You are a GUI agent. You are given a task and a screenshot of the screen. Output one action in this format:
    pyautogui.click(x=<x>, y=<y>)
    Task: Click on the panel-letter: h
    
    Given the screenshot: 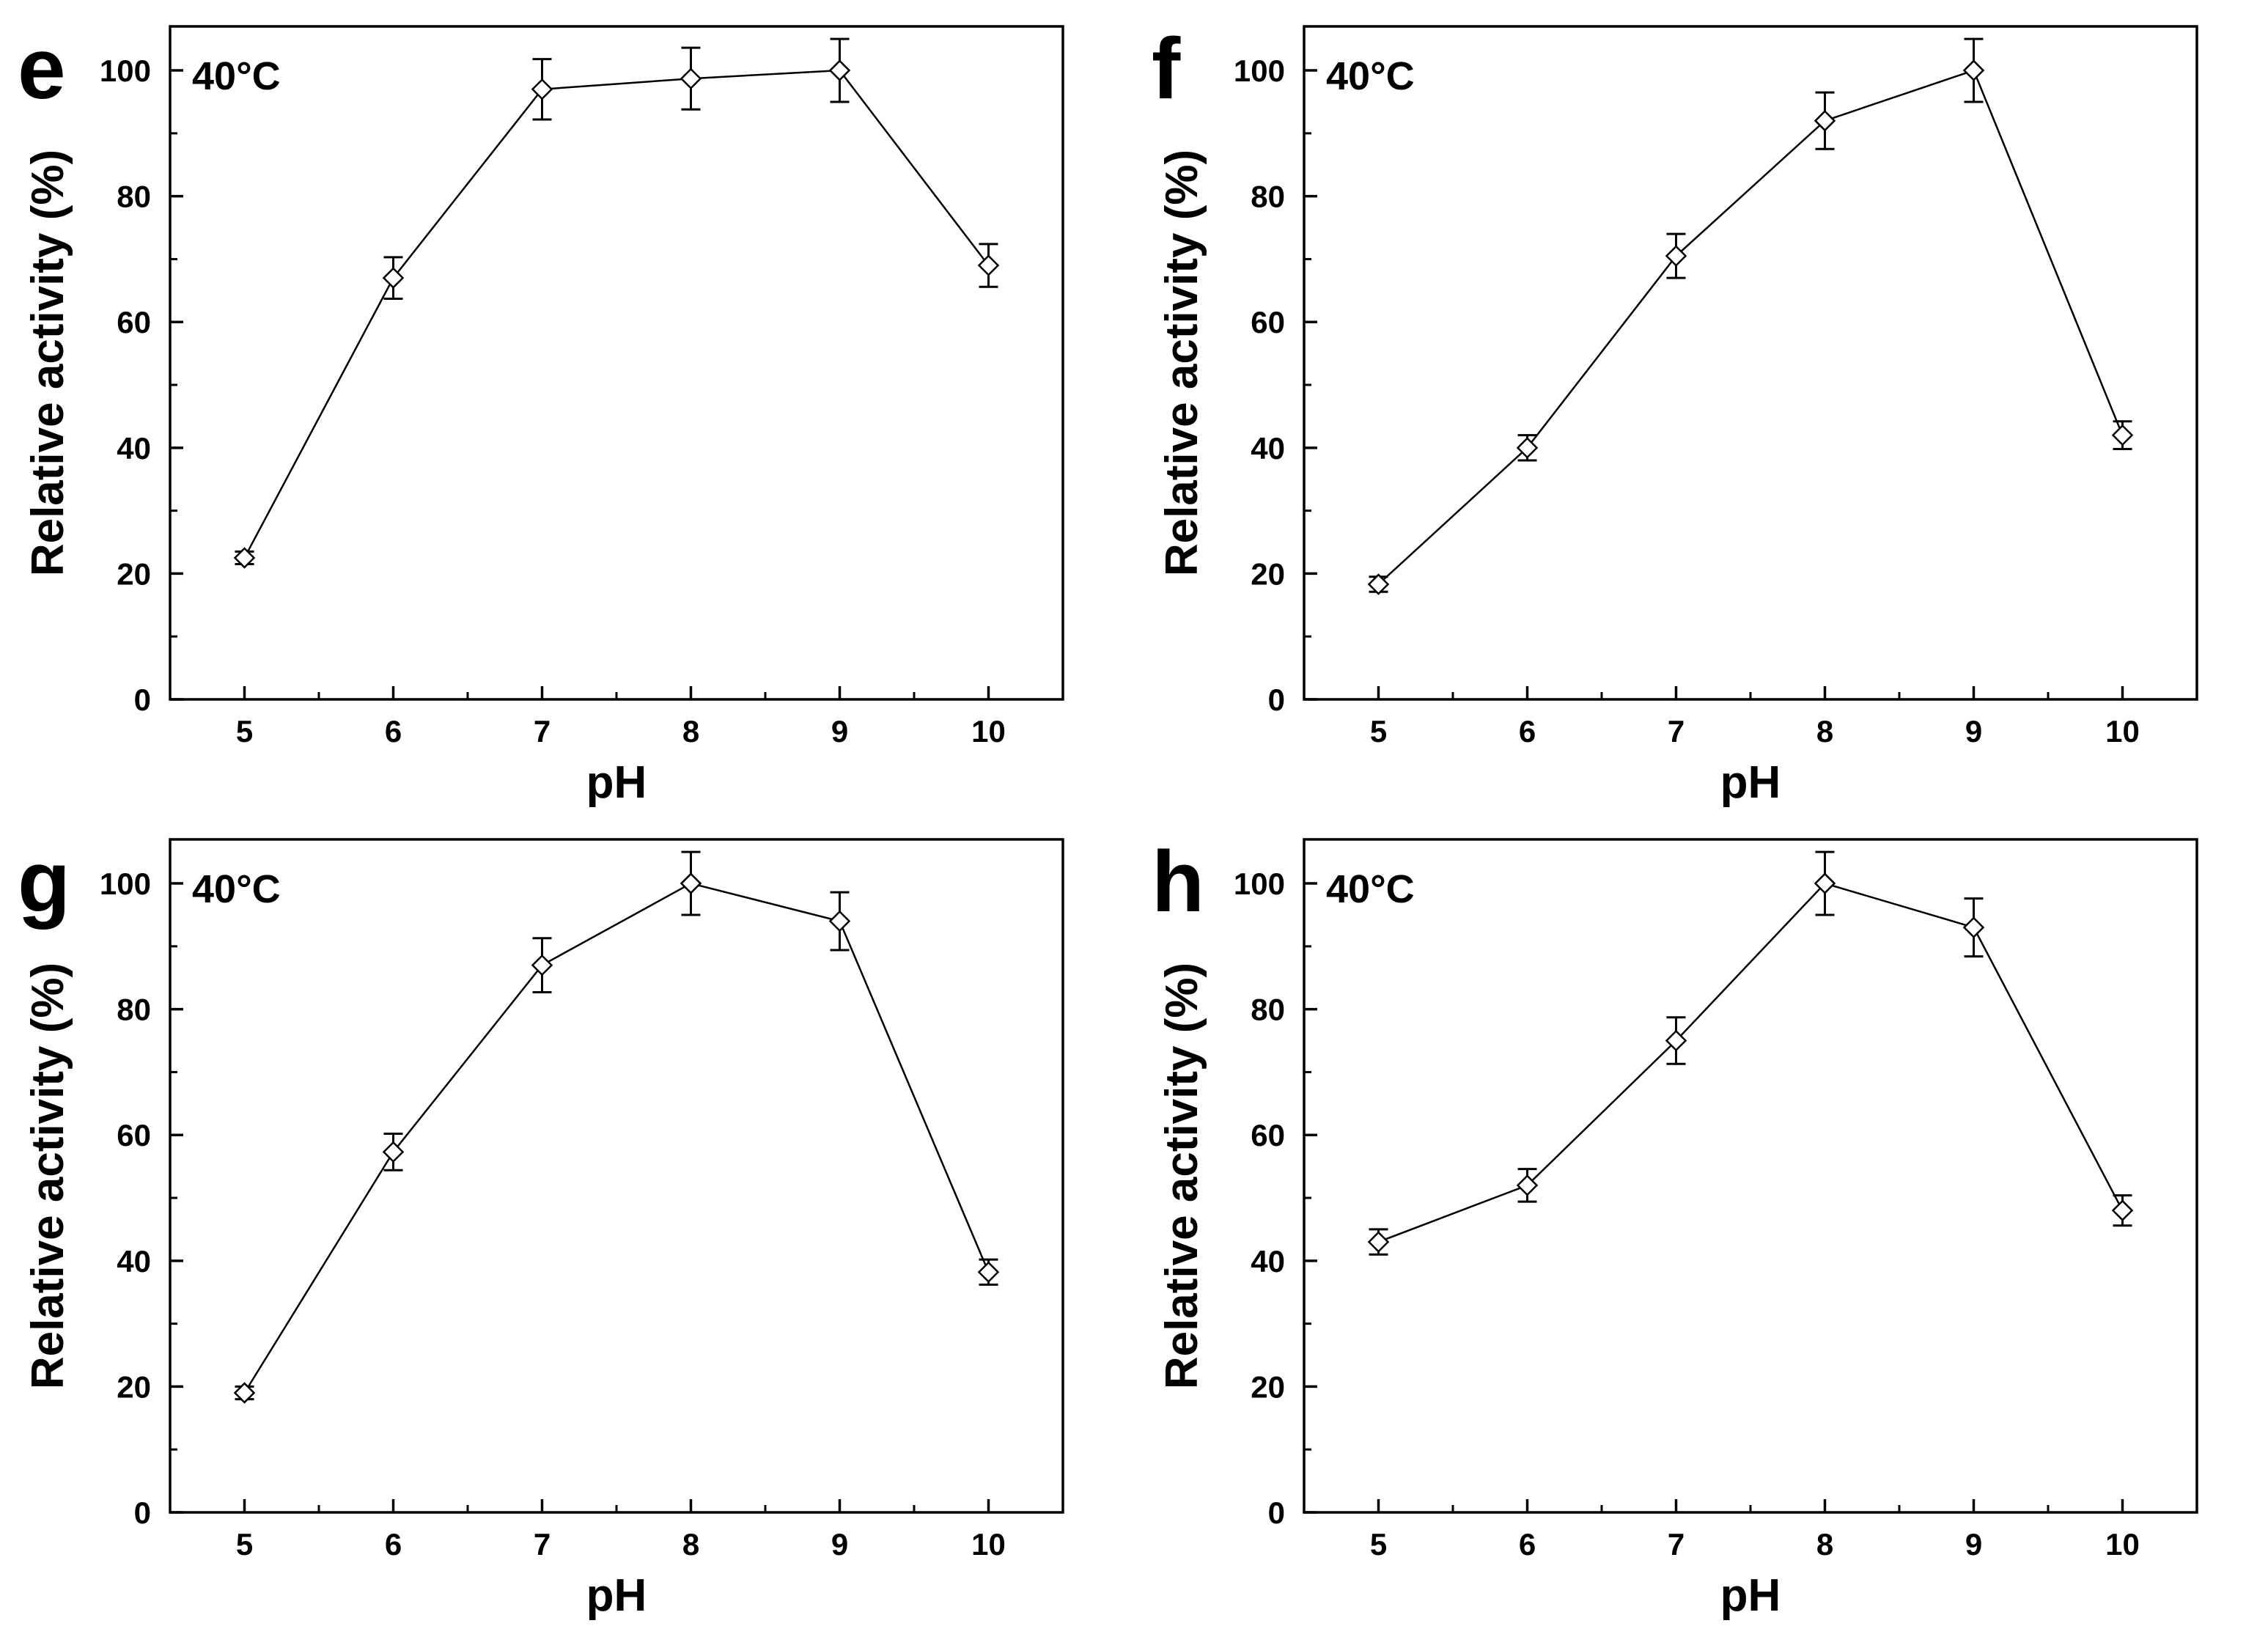 What is the action you would take?
    pyautogui.click(x=1178, y=882)
    